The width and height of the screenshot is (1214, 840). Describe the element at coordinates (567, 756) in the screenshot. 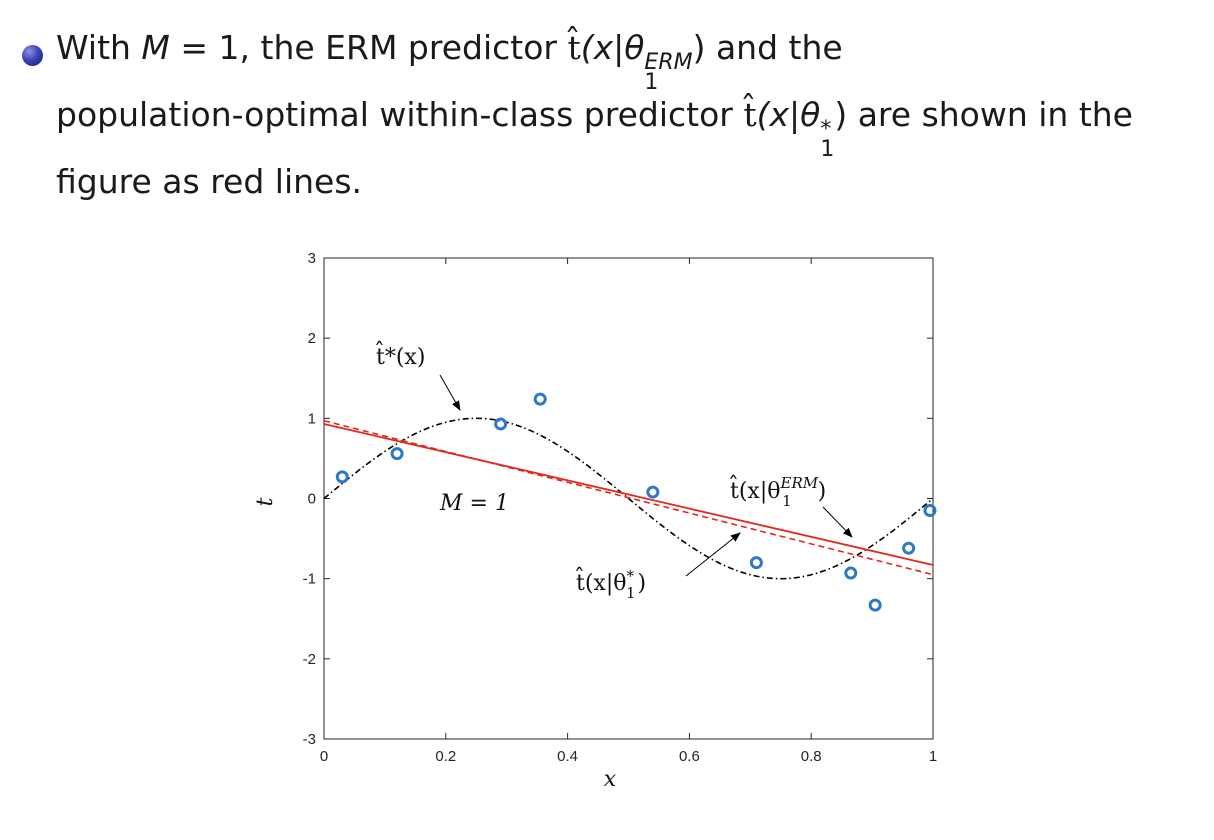

I see `x-tick-label: 0.4` at that location.